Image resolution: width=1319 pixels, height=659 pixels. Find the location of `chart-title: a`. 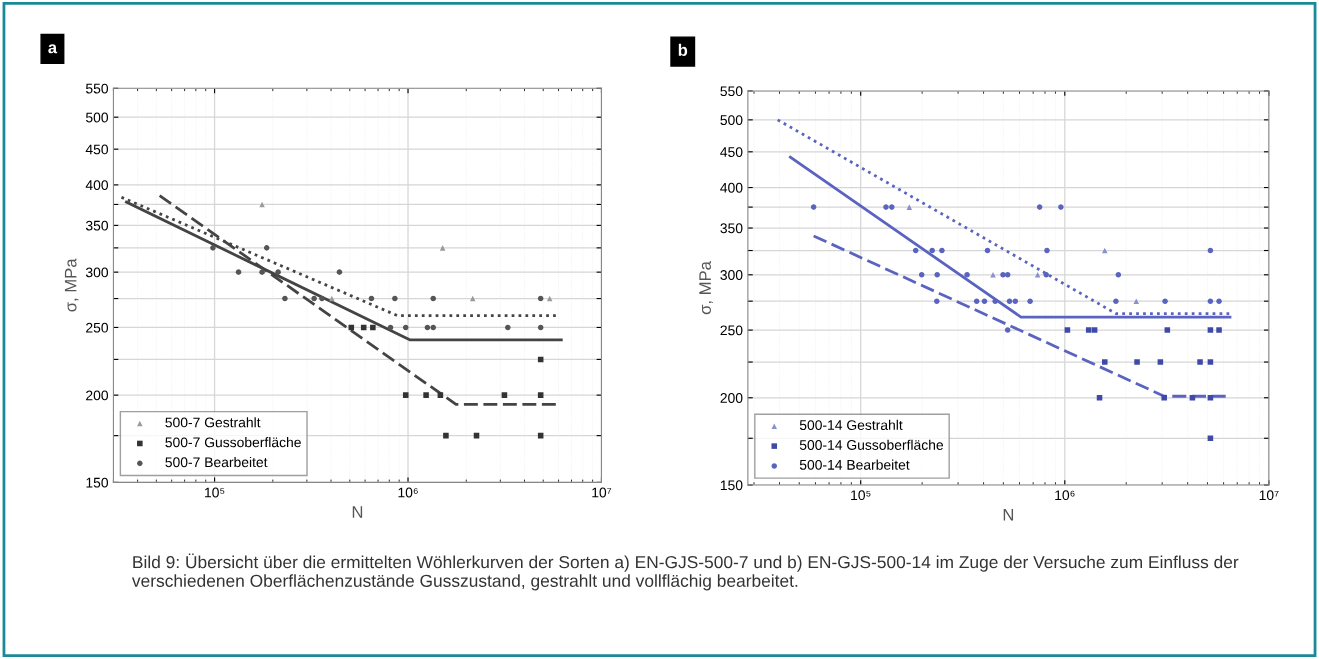

chart-title: a is located at coordinates (53, 49).